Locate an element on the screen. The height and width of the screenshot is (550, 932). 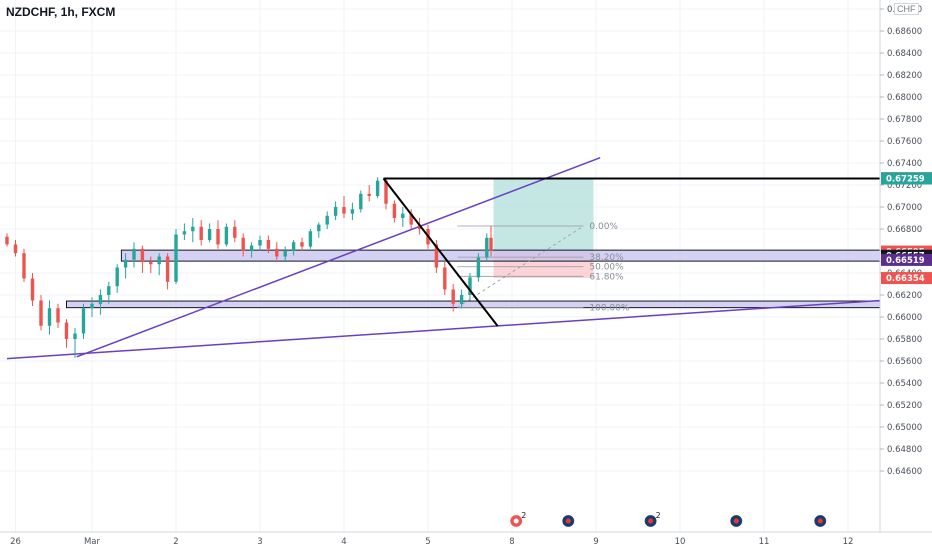
x-tick-label: 2 is located at coordinates (175, 542).